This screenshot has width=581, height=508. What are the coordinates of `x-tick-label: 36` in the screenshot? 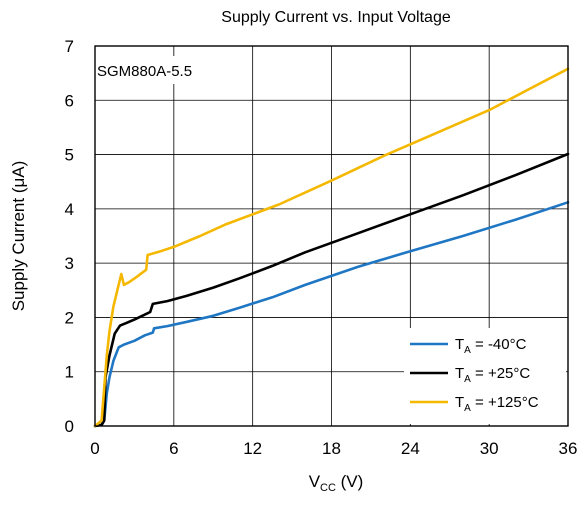 It's located at (568, 448).